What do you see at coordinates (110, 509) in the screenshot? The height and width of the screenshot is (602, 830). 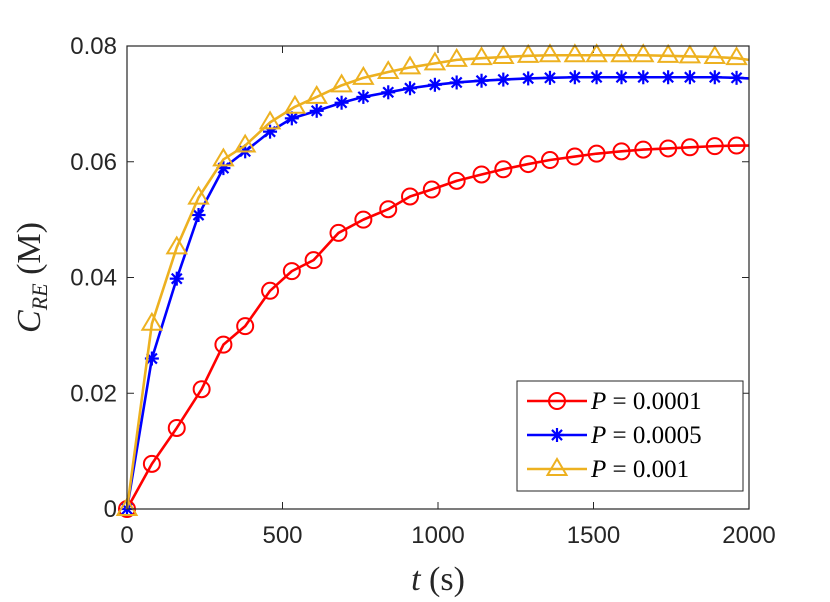 I see `y-tick-label: 0` at bounding box center [110, 509].